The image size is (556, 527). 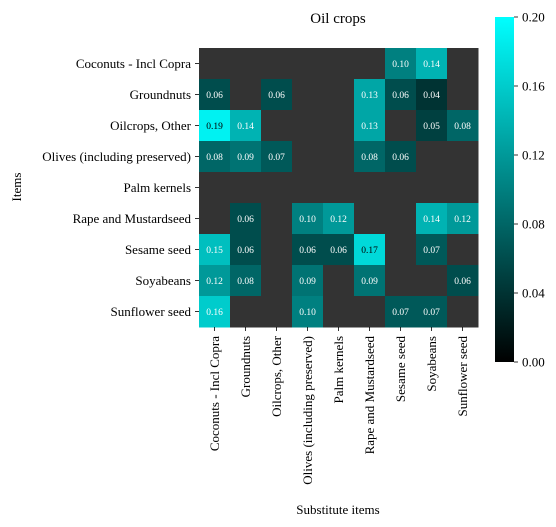 I want to click on x-tick-label: Coconuts - Incl Copra, so click(x=214, y=393).